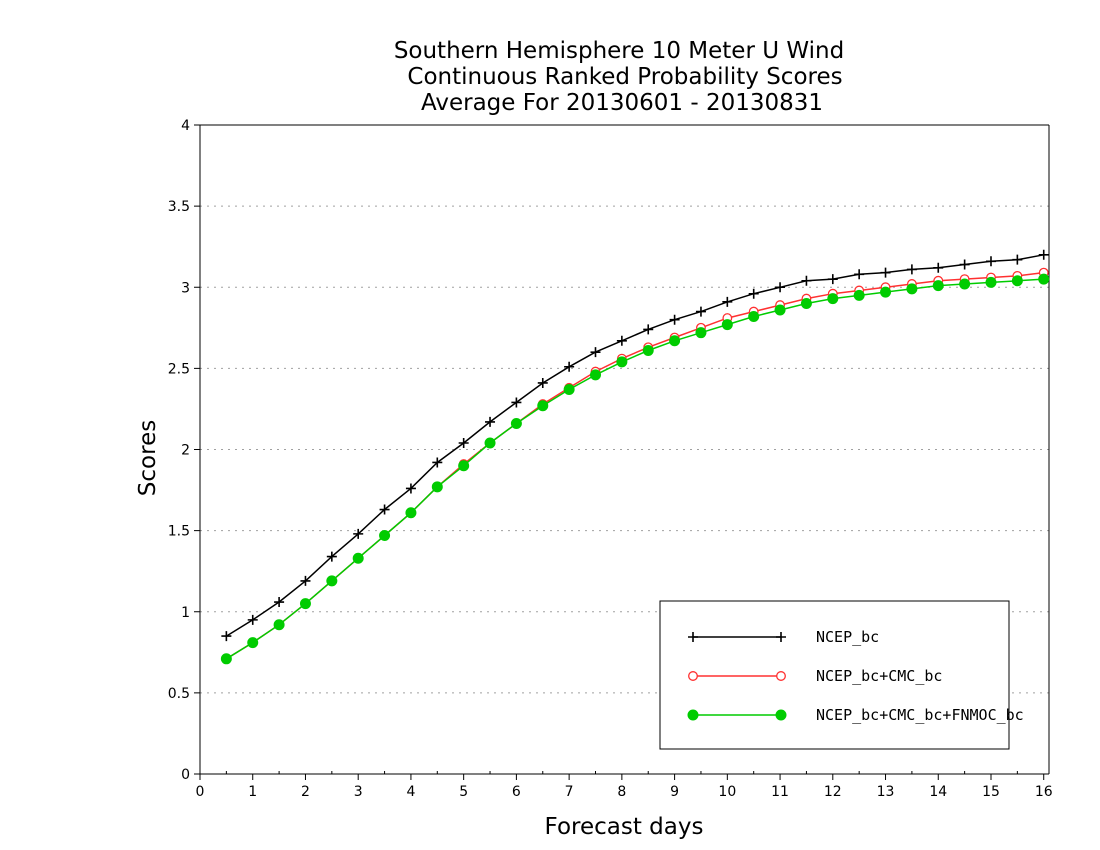 The height and width of the screenshot is (850, 1100). I want to click on legend-item: NCEP_bc+CMC_bc, so click(815, 676).